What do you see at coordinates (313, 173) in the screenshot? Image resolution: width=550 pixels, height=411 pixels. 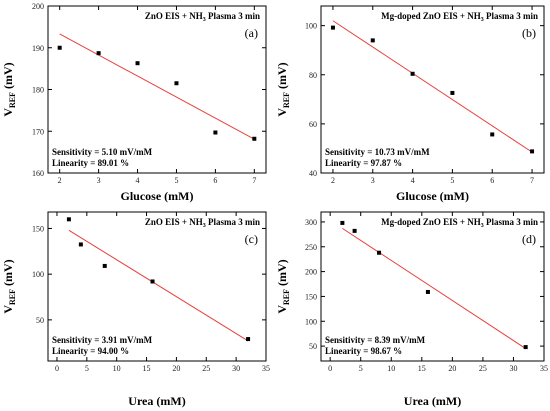 I see `y-tick-label: 40` at bounding box center [313, 173].